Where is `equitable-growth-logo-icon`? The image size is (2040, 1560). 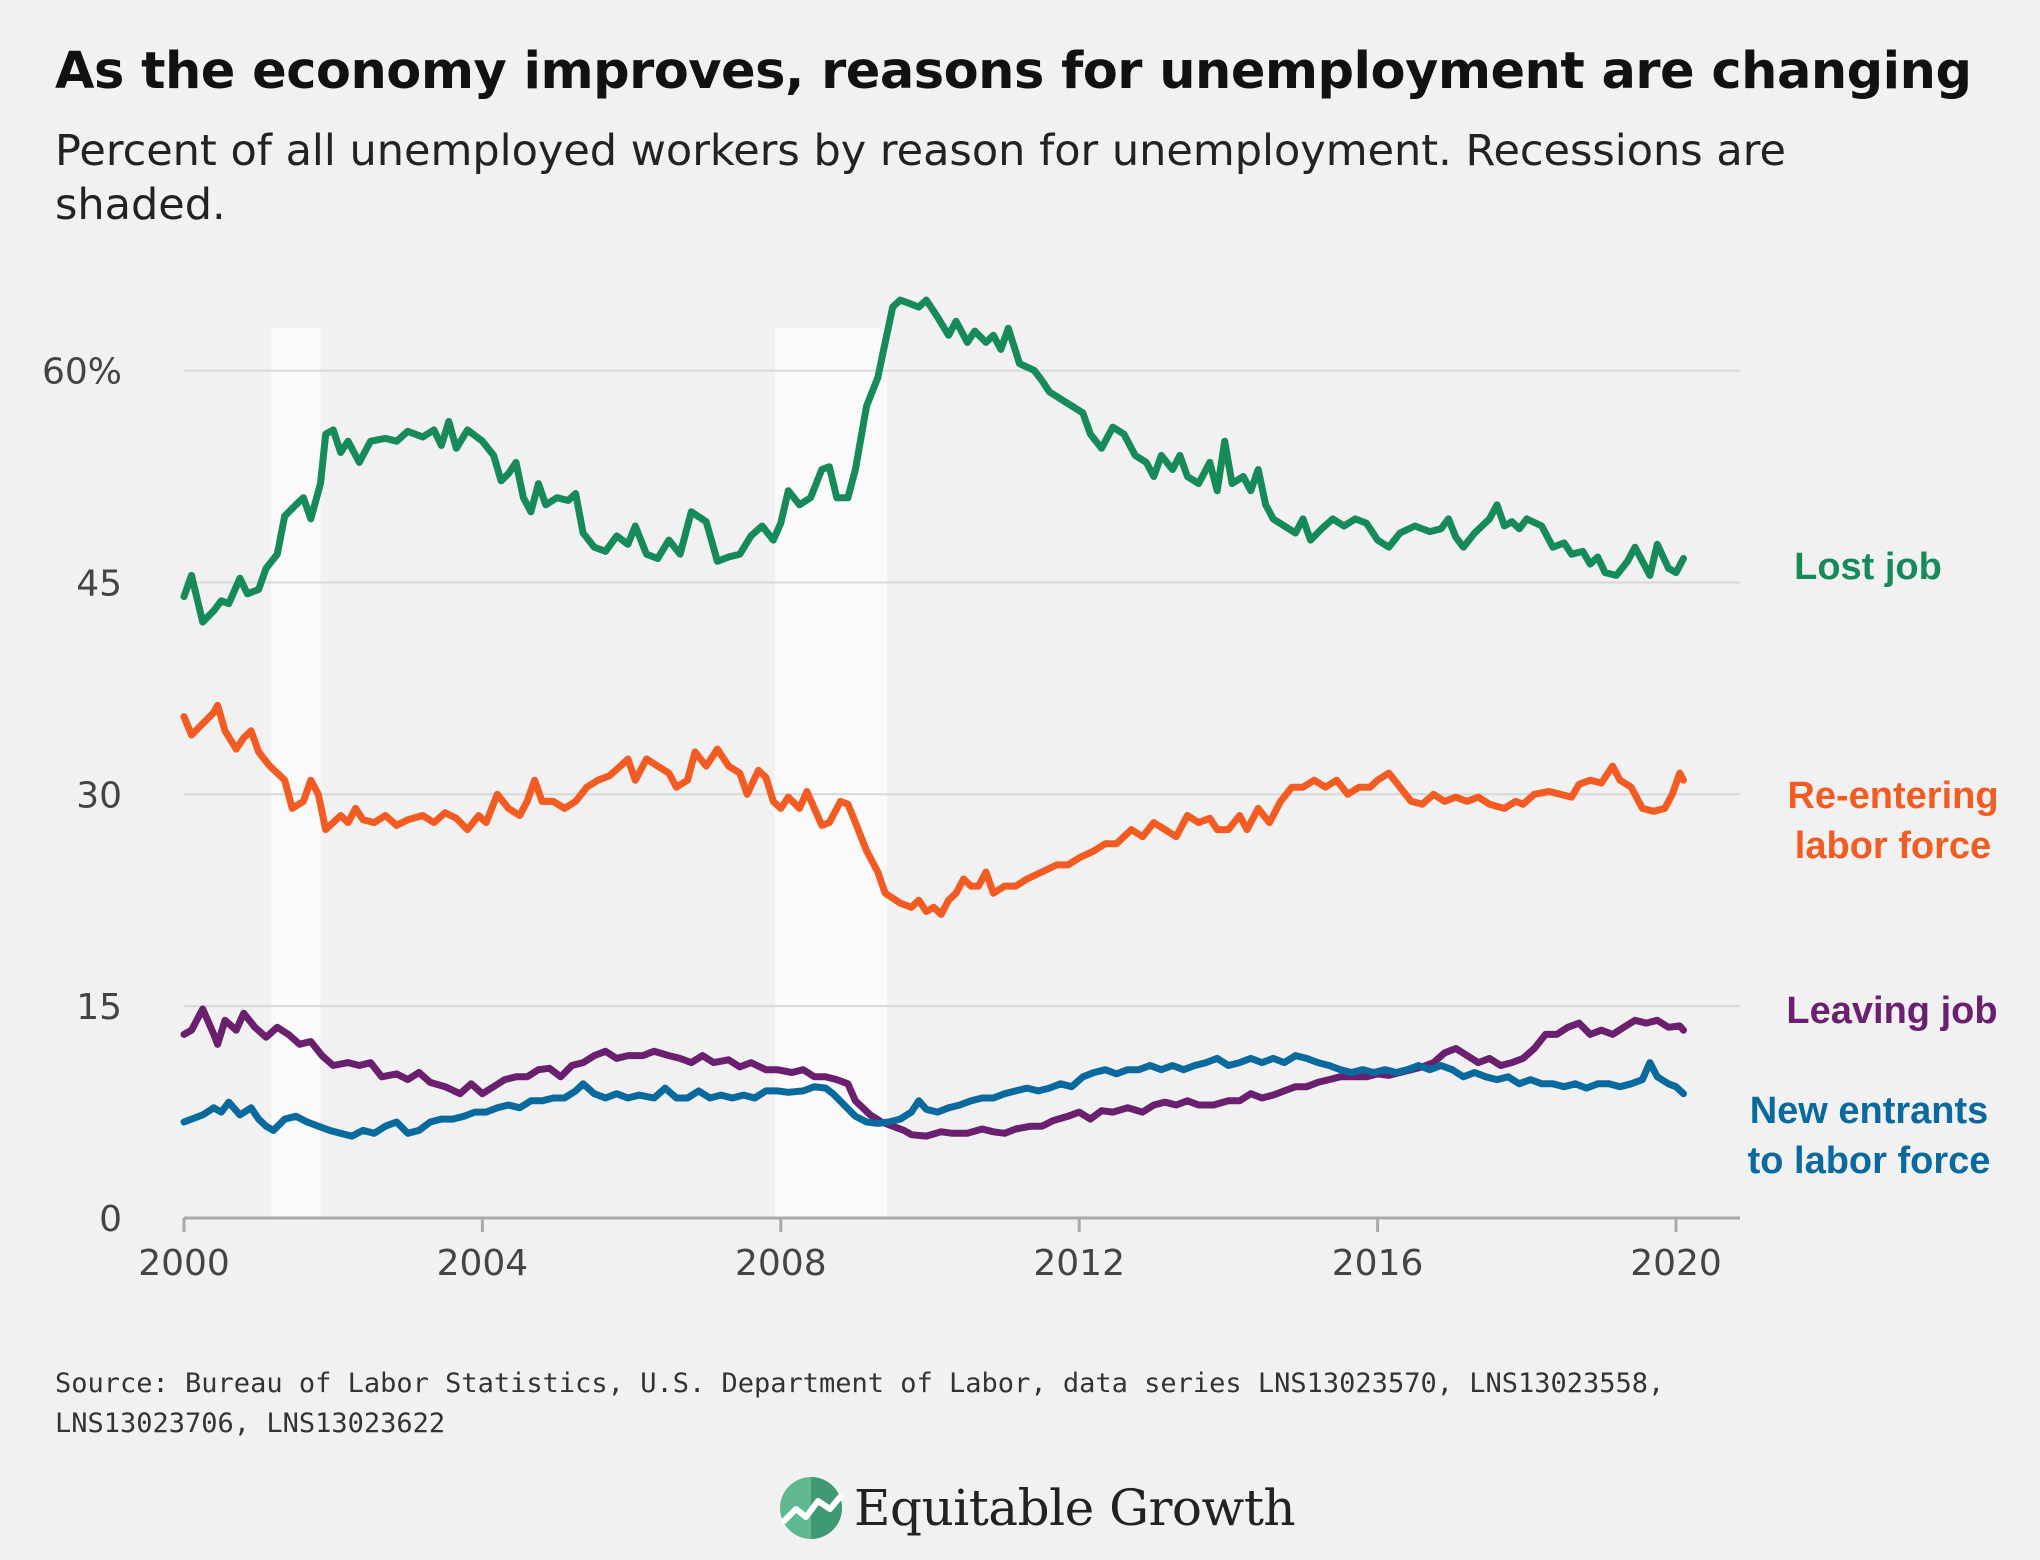 equitable-growth-logo-icon is located at coordinates (811, 1508).